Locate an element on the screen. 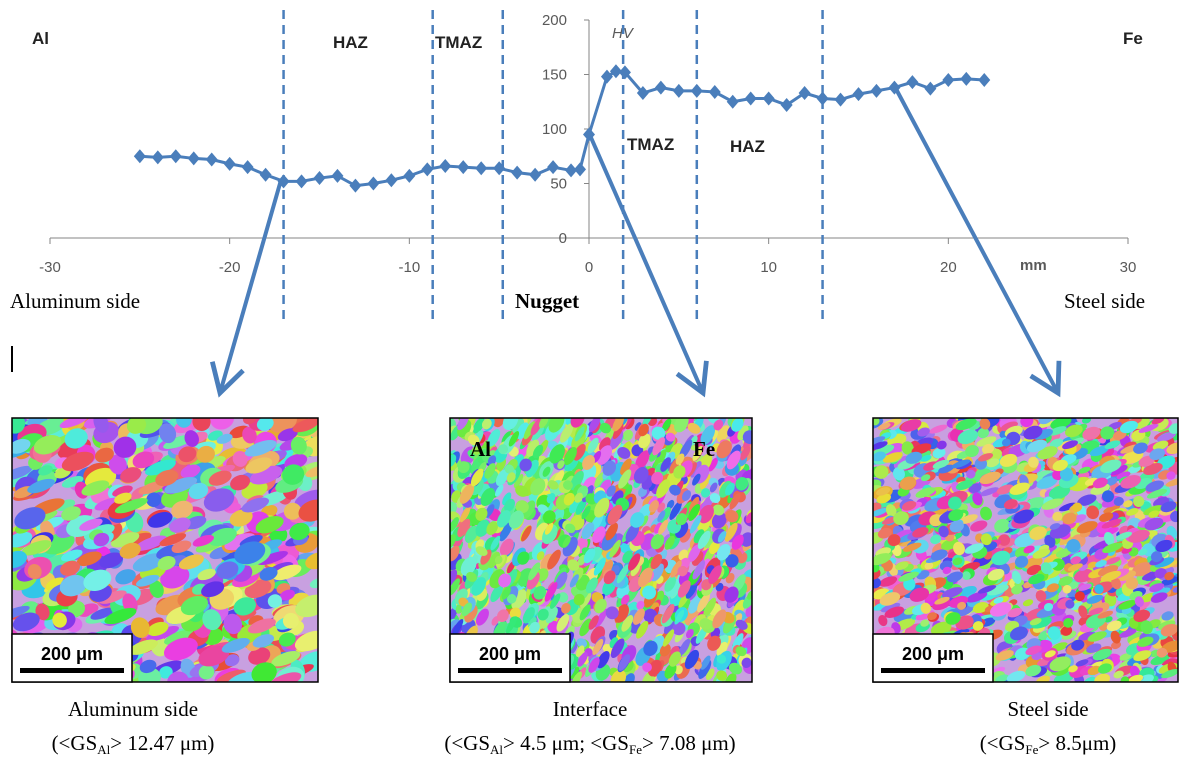 The height and width of the screenshot is (759, 1189). grain-size: (<GSAl> 12.47 μm) is located at coordinates (133, 744).